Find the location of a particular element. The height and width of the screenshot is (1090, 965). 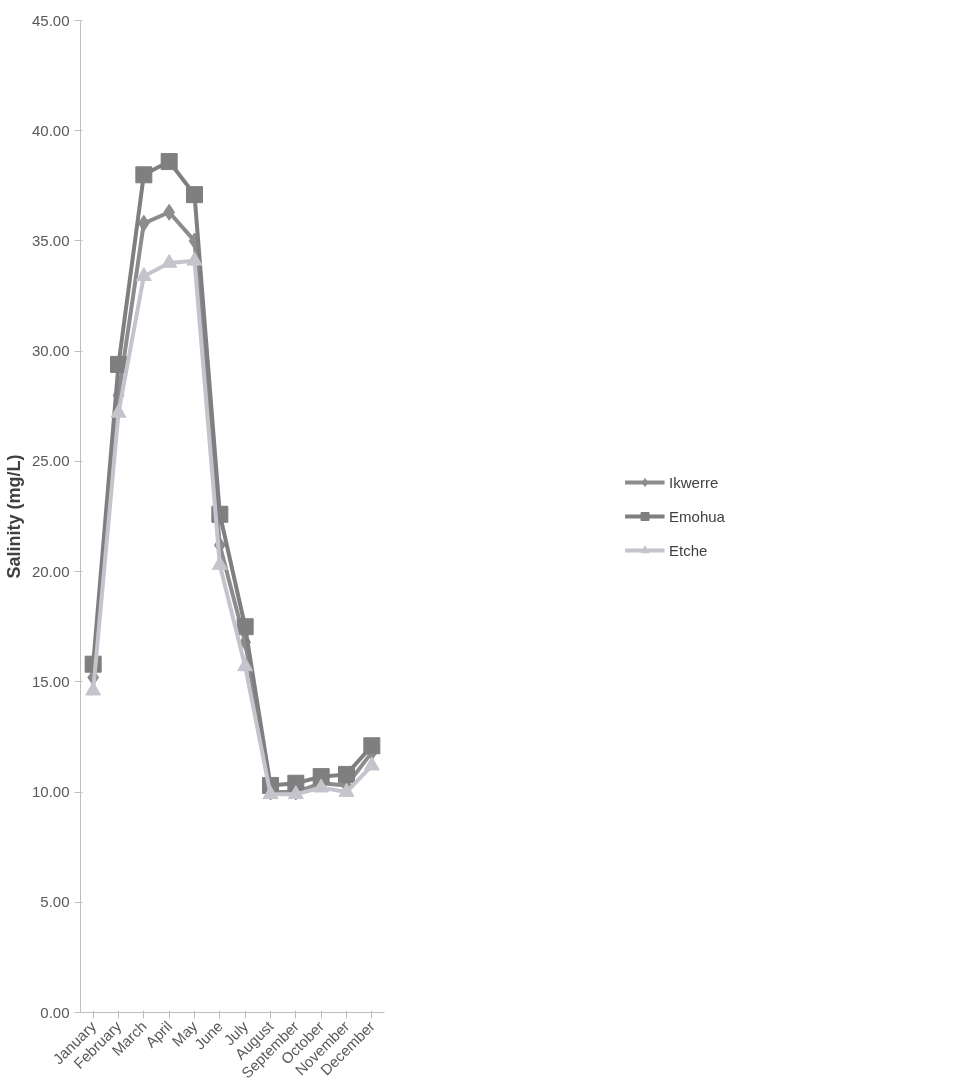

legend-label: Etche is located at coordinates (688, 550).